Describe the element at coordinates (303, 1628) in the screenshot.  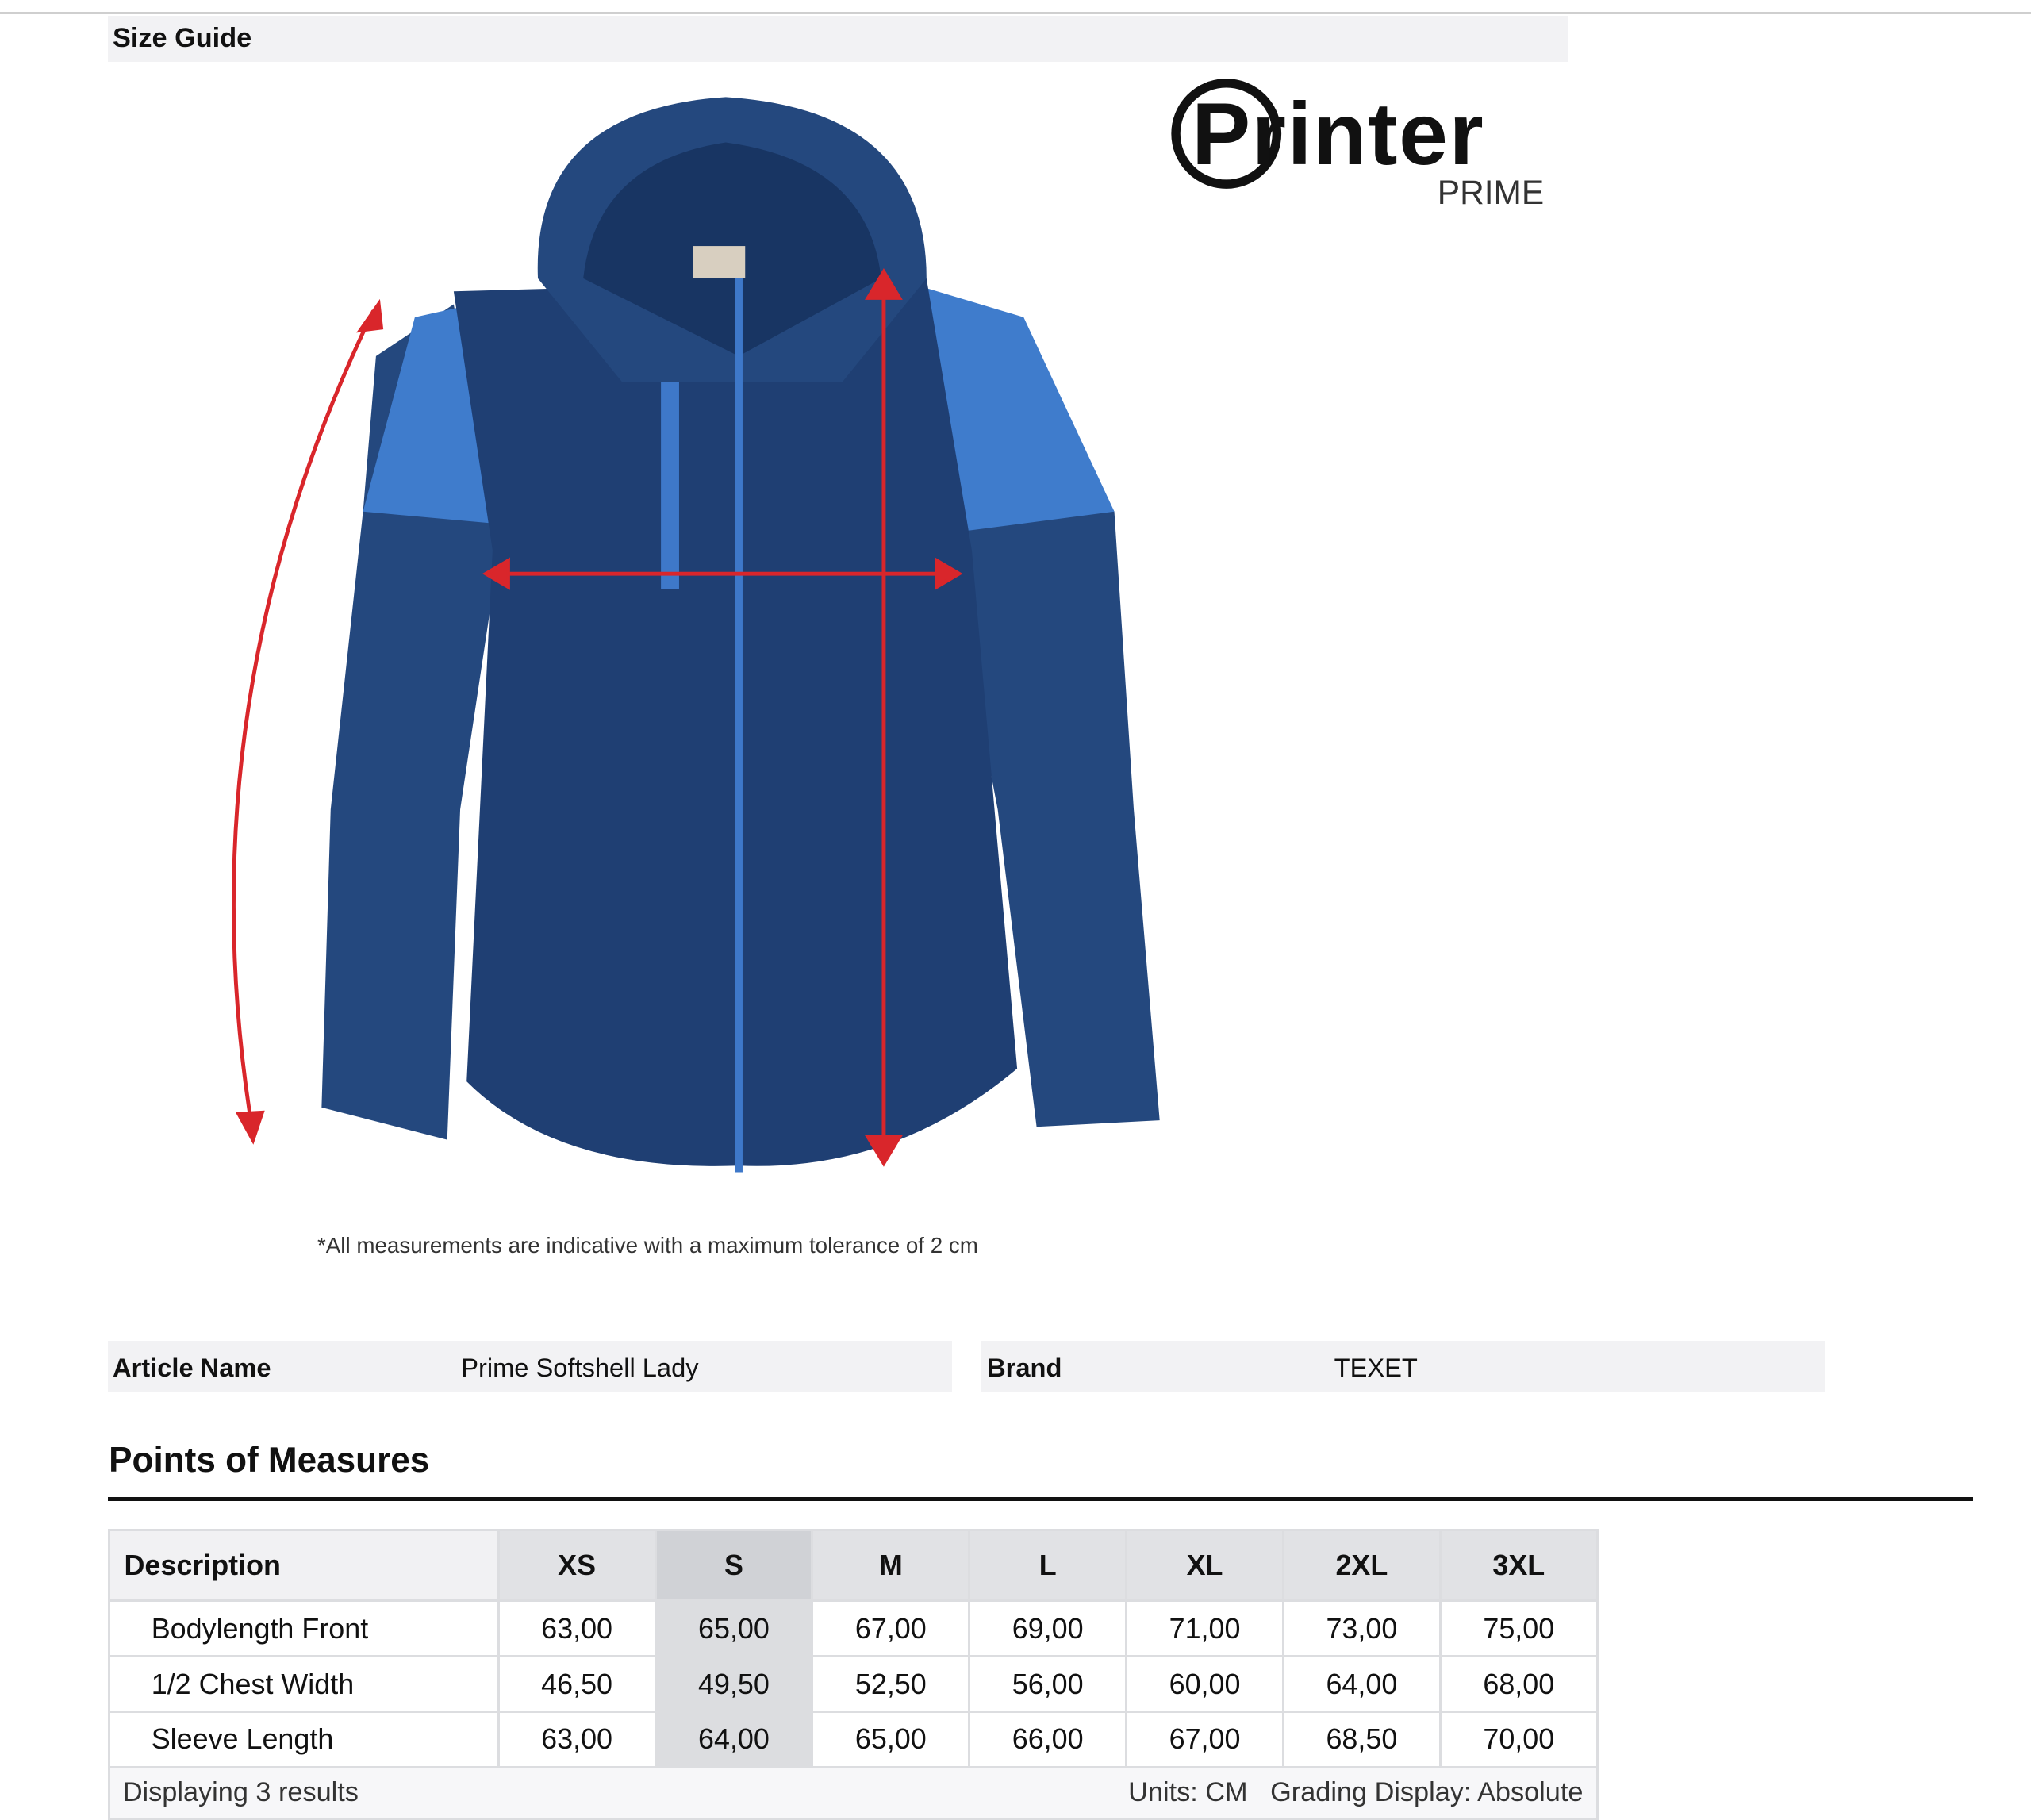
I see `row-description: Bodylength Front` at that location.